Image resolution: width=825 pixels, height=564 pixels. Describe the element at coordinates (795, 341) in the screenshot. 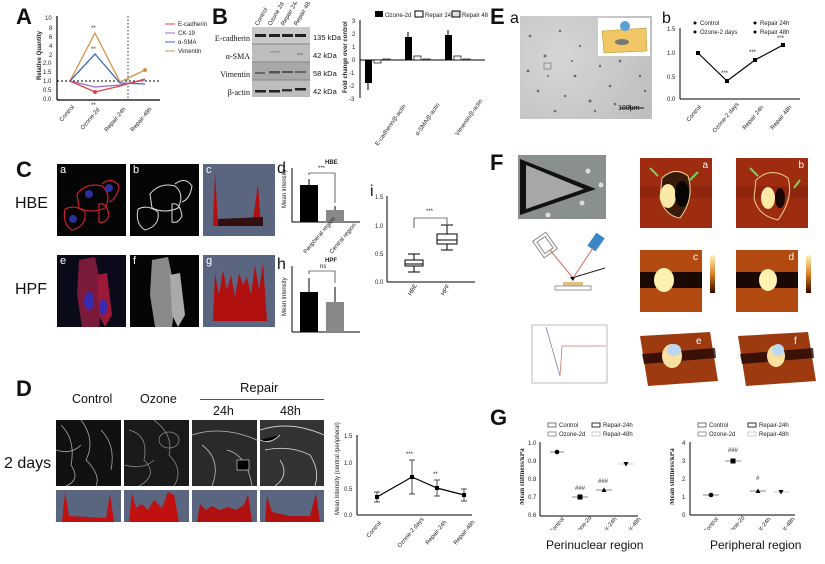

I see `svg-text: f` at that location.